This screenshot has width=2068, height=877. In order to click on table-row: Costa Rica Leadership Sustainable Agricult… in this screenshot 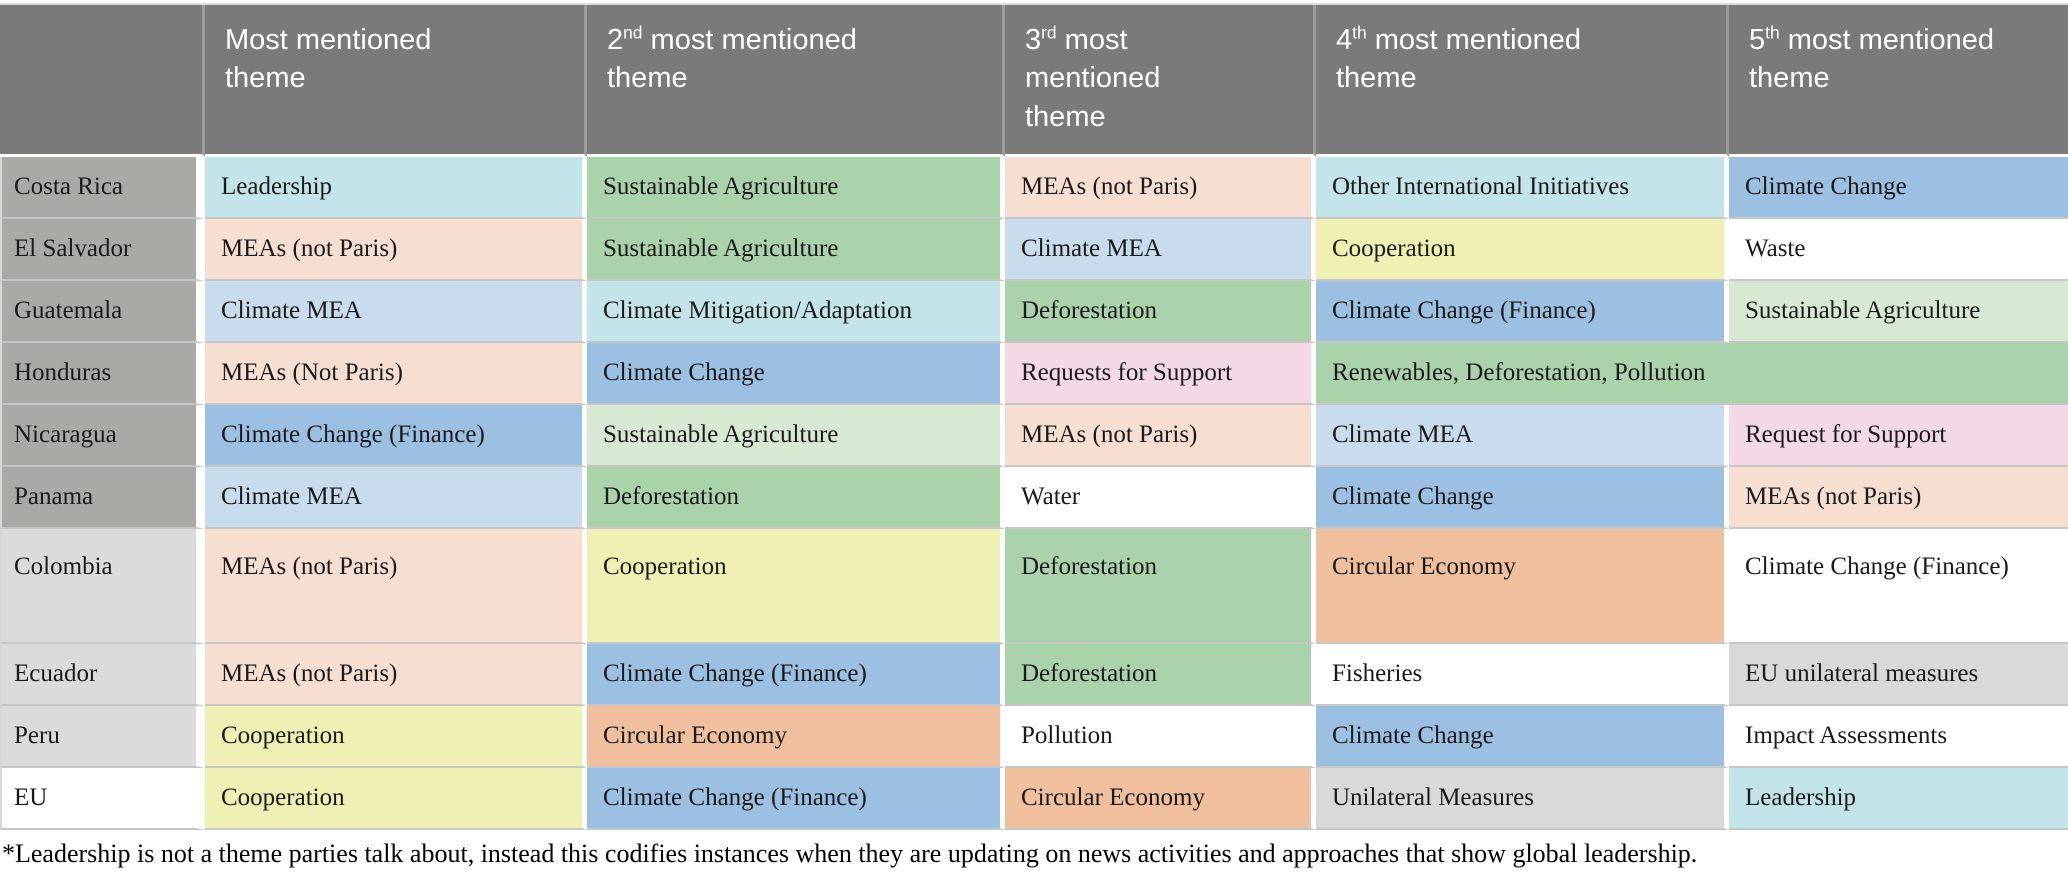, I will do `click(1034, 188)`.